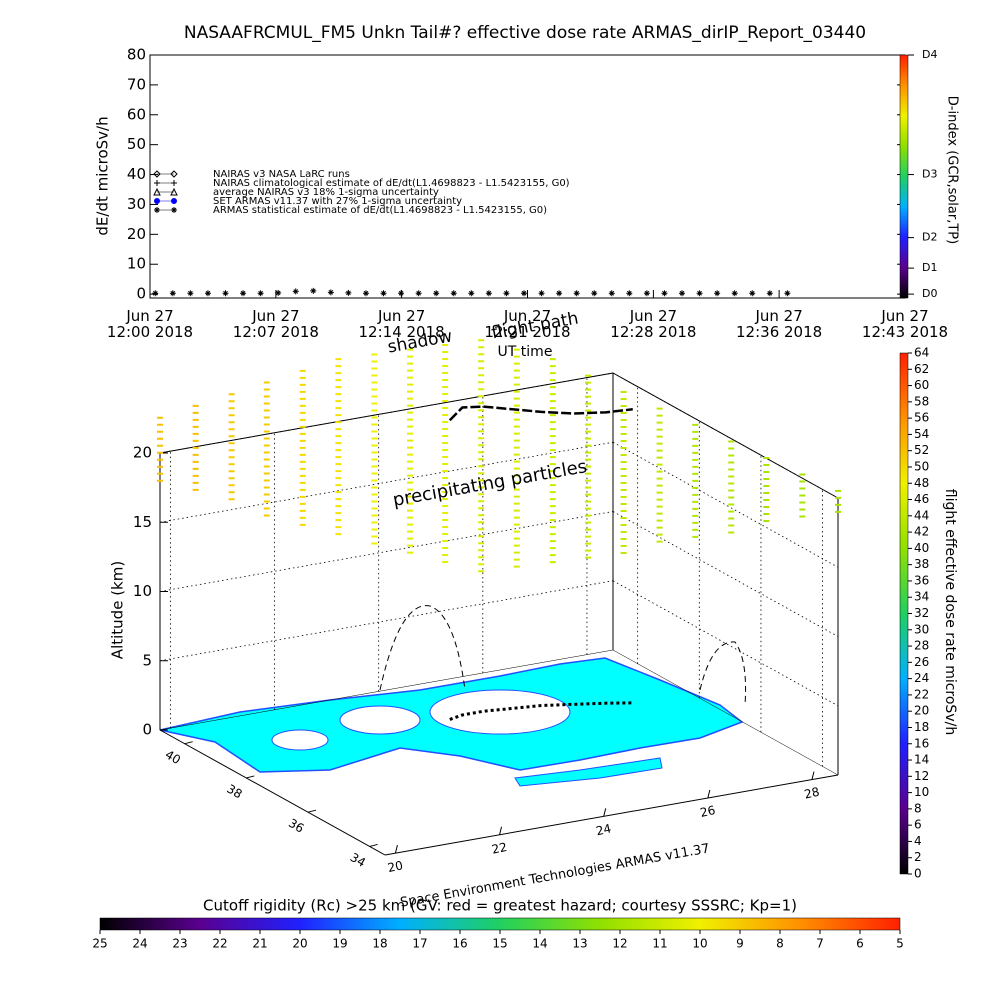 This screenshot has height=1004, width=1000. Describe the element at coordinates (921, 629) in the screenshot. I see `colorbar-tick-label: 30` at that location.